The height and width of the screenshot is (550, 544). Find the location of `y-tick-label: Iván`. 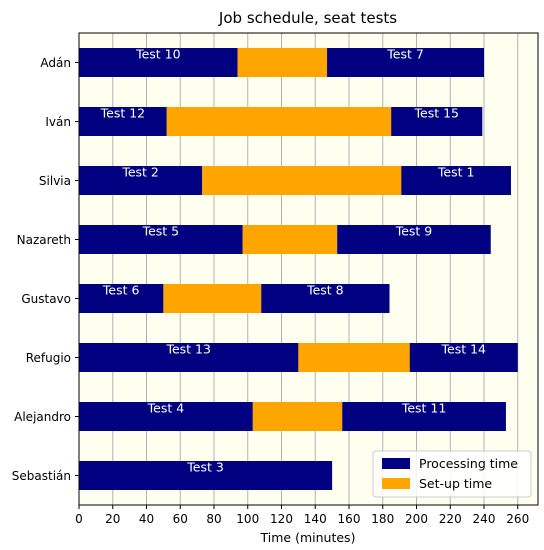

y-tick-label: Iván is located at coordinates (58, 122).